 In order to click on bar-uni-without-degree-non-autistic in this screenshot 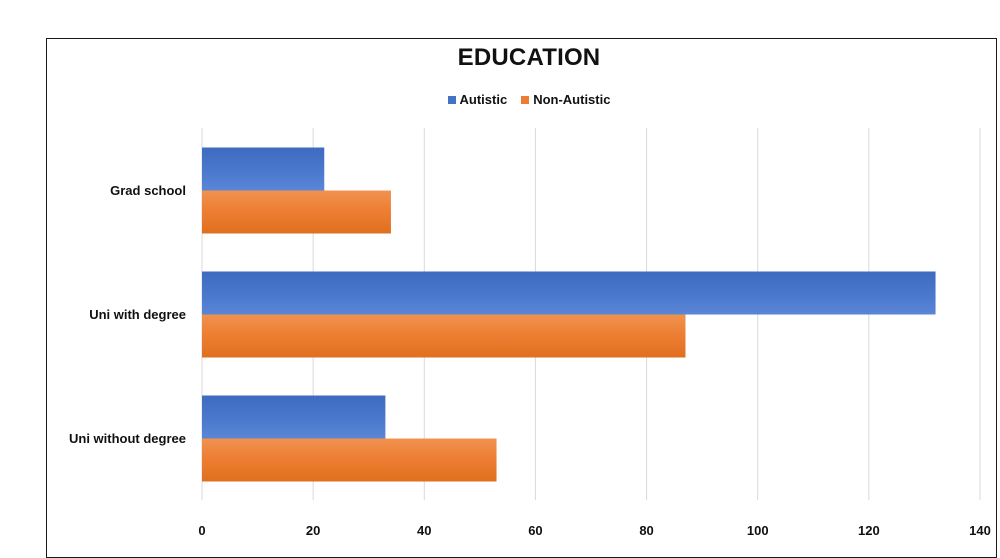, I will do `click(349, 460)`.